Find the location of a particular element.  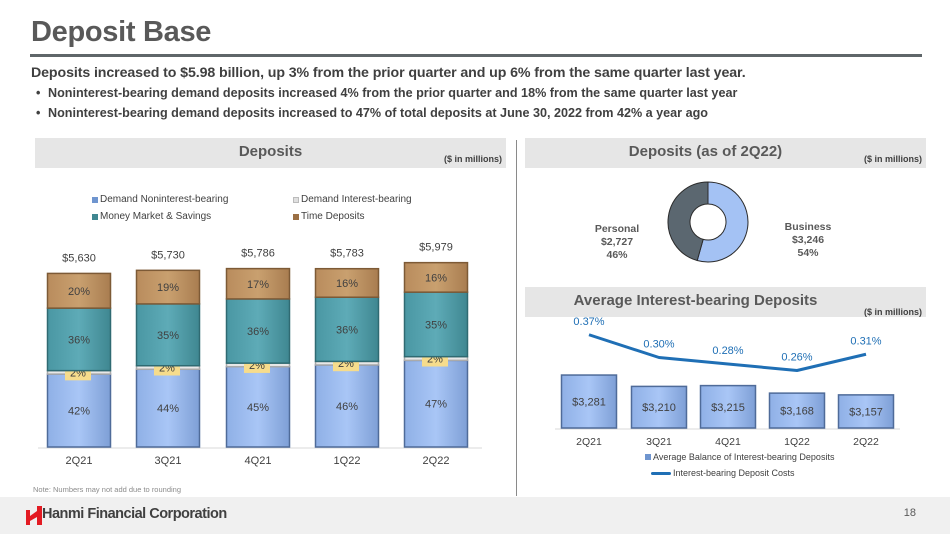

deposits-panel-header: Deposits ($ in millions) is located at coordinates (270, 153).